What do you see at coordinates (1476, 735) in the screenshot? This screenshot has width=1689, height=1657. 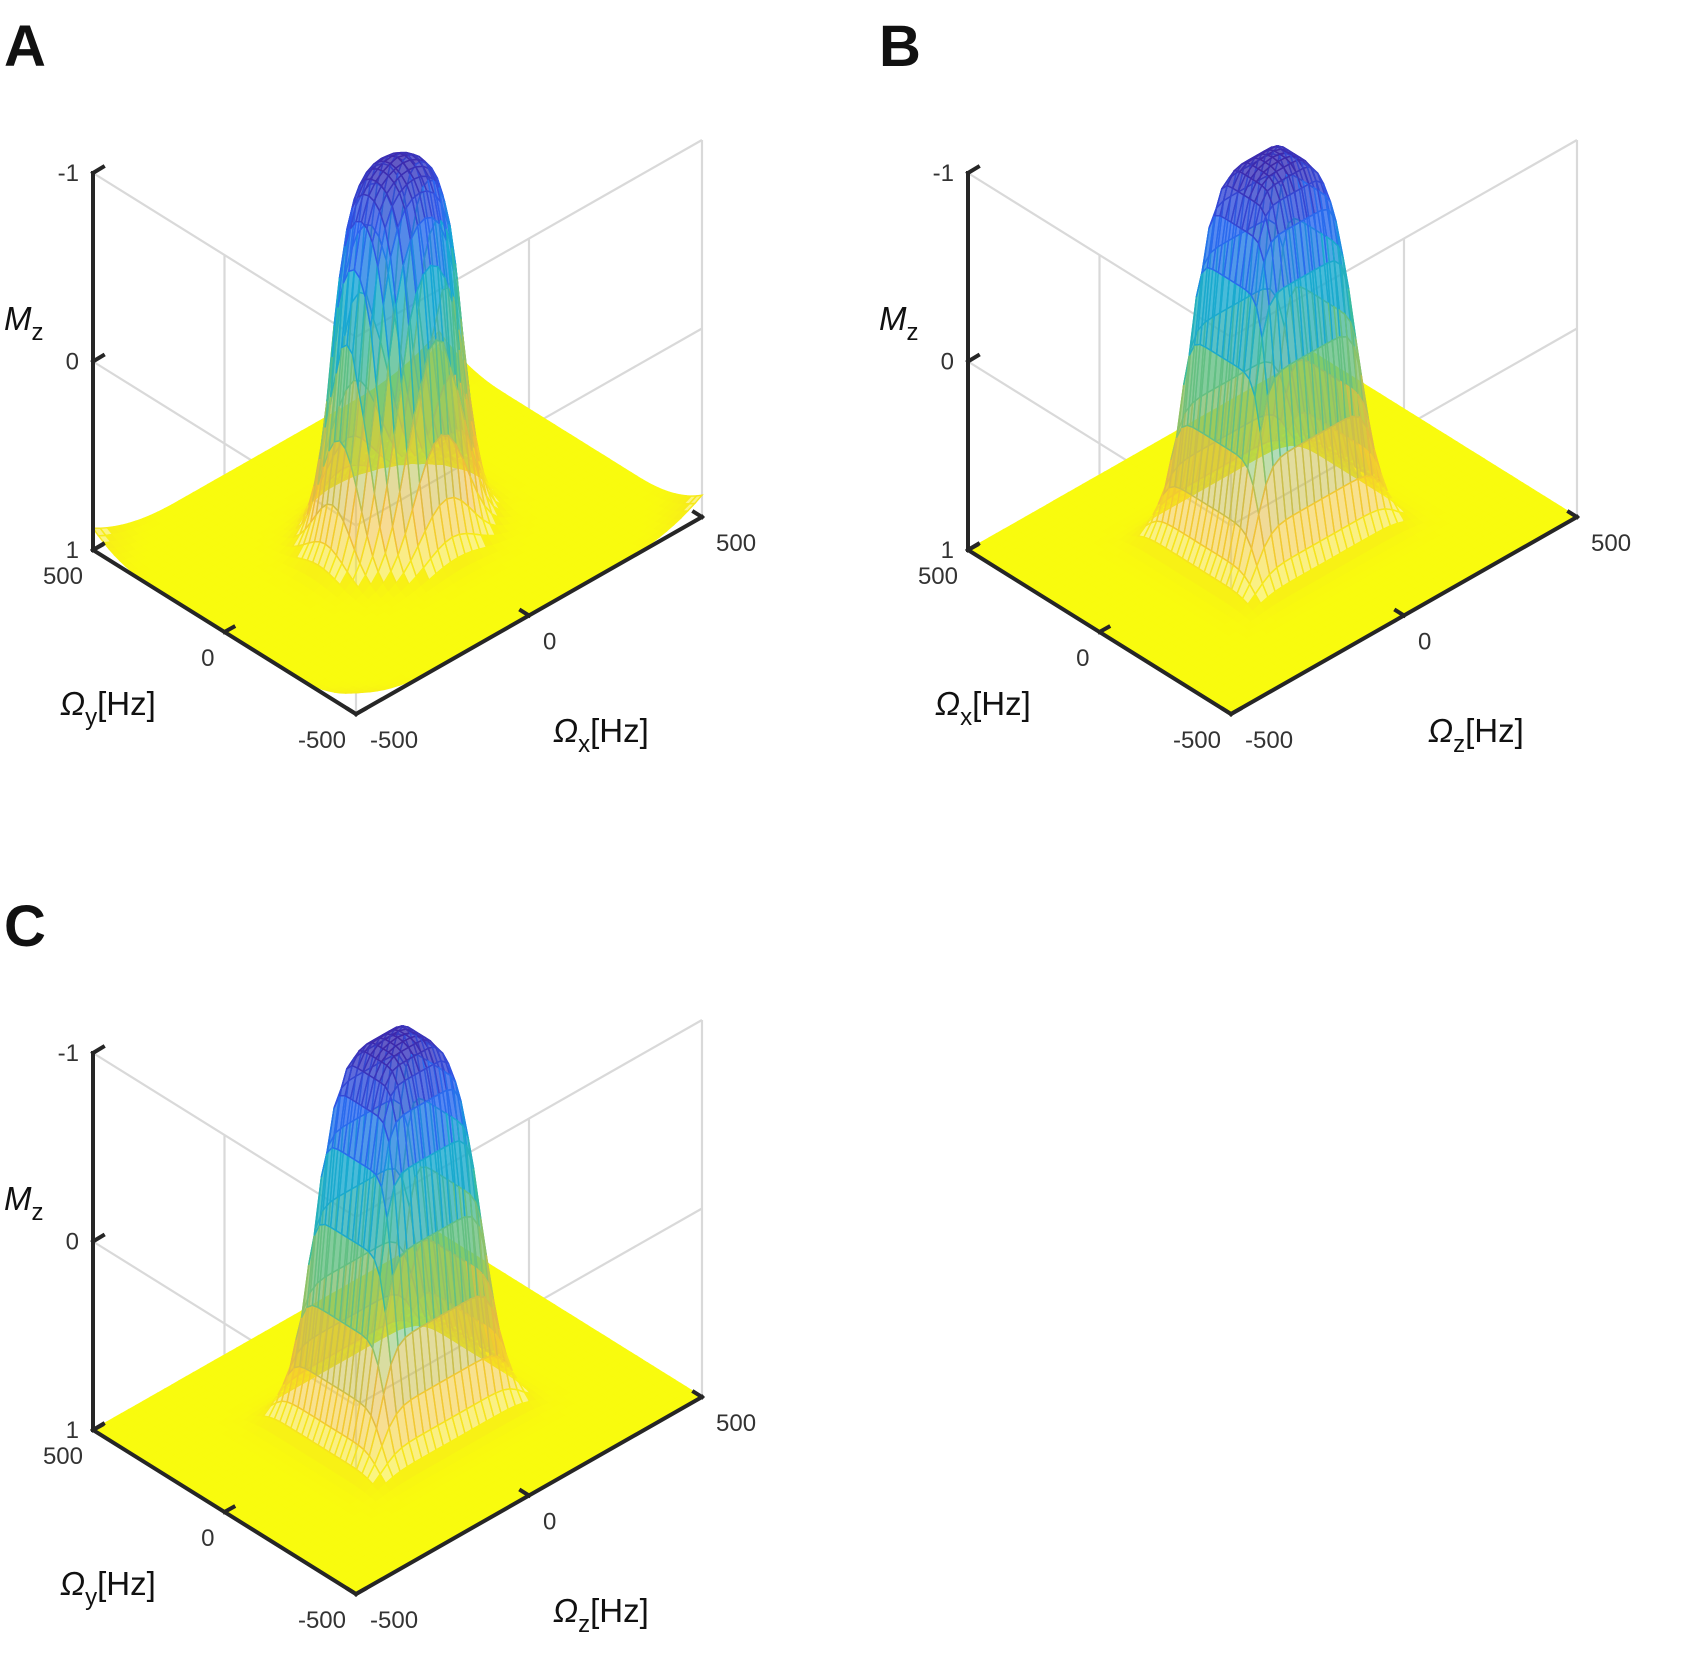 I see `right-axis-label: Ωz[Hz]` at bounding box center [1476, 735].